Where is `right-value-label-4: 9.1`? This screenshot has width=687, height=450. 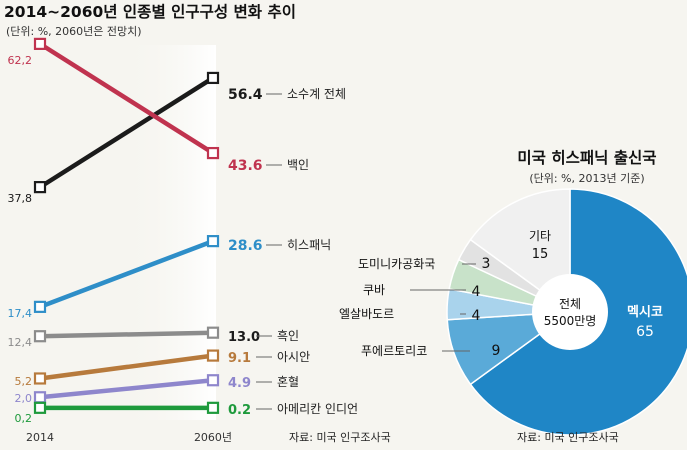
right-value-label-4: 9.1 is located at coordinates (239, 358).